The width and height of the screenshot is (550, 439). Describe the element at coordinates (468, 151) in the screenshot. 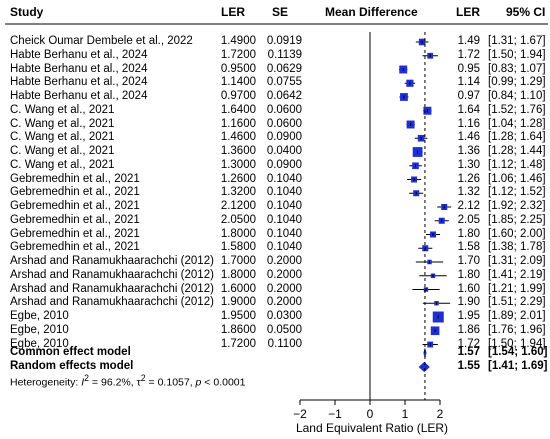

I see `study-estimate: 1.36` at that location.